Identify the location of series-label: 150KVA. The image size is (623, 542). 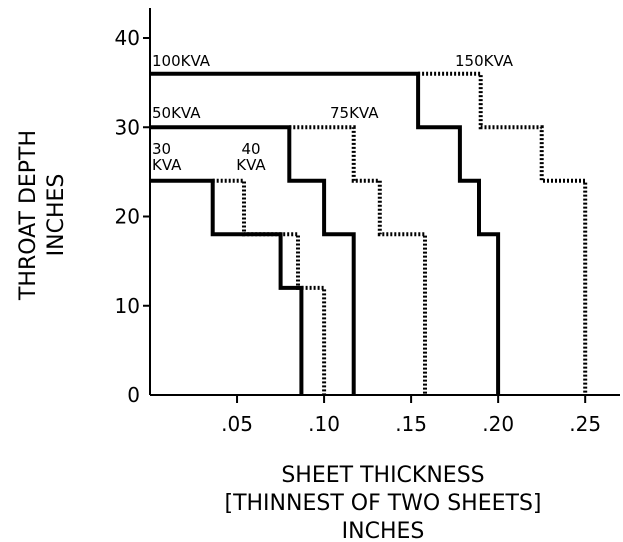
(484, 61).